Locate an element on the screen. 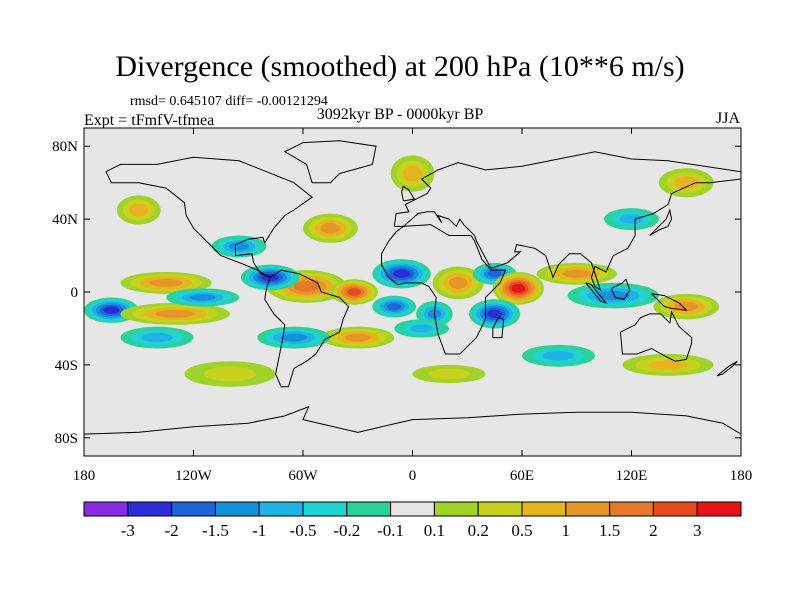 This screenshot has width=800, height=600. coastline-australia is located at coordinates (656, 336).